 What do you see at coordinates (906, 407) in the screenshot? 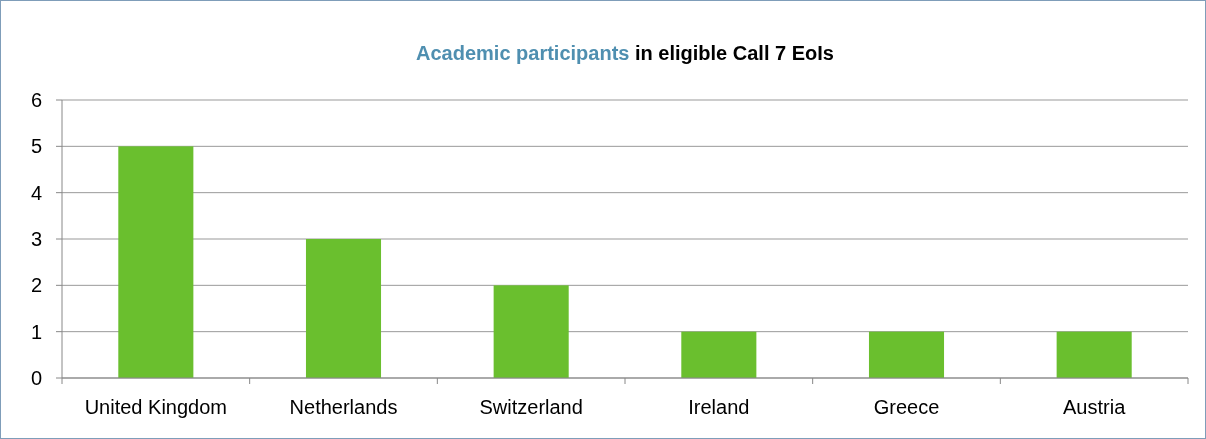
I see `x-tick-label: Greece` at bounding box center [906, 407].